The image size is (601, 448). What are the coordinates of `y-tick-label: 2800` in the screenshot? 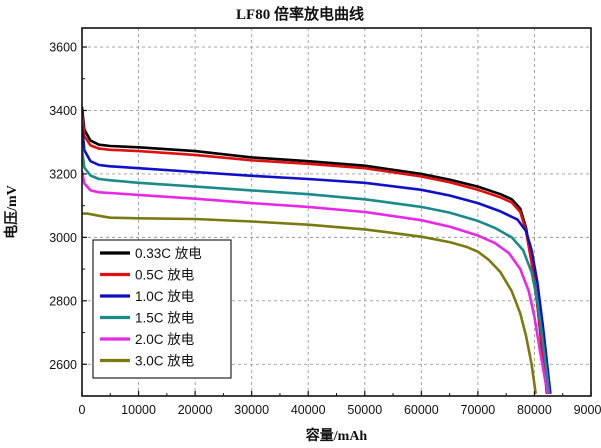 It's located at (63, 301).